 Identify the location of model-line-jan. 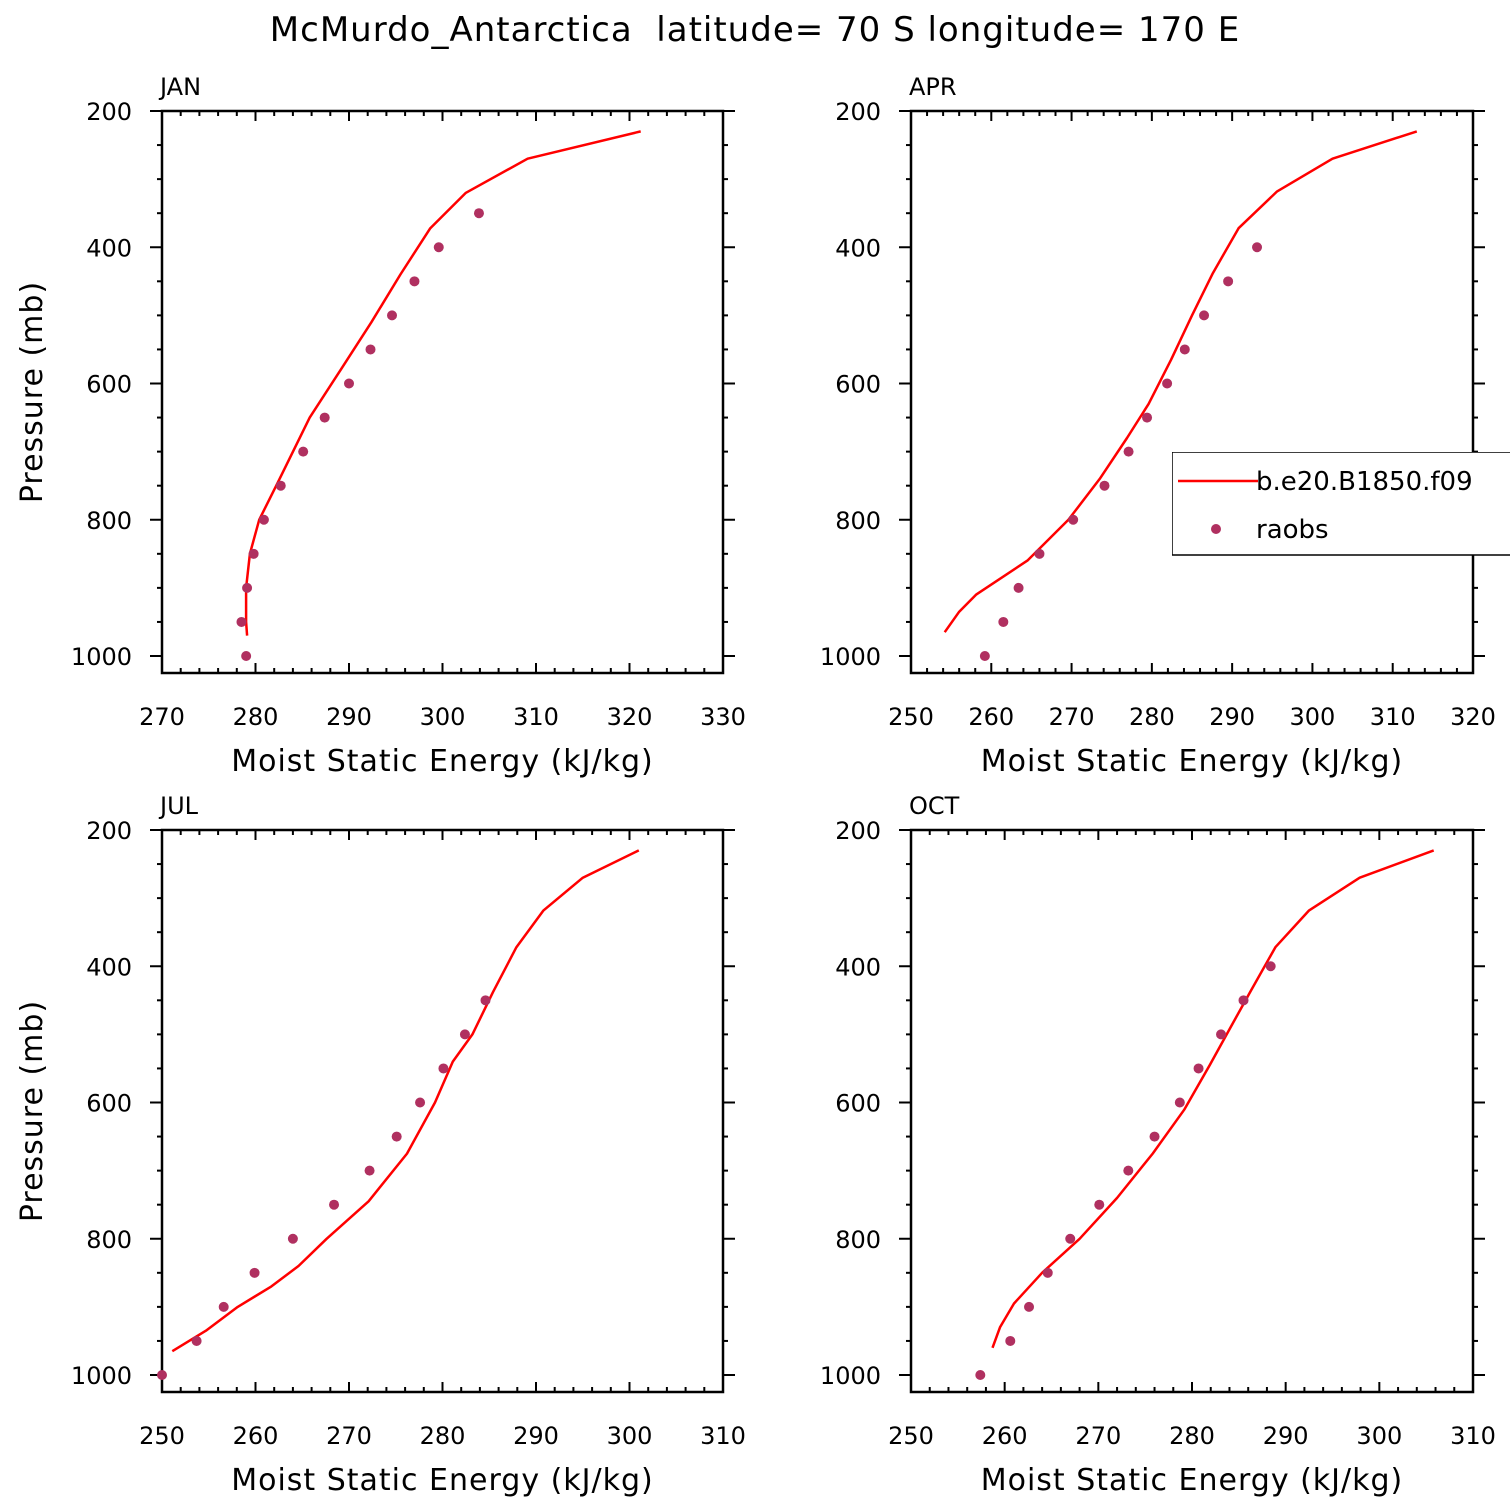
(442, 383).